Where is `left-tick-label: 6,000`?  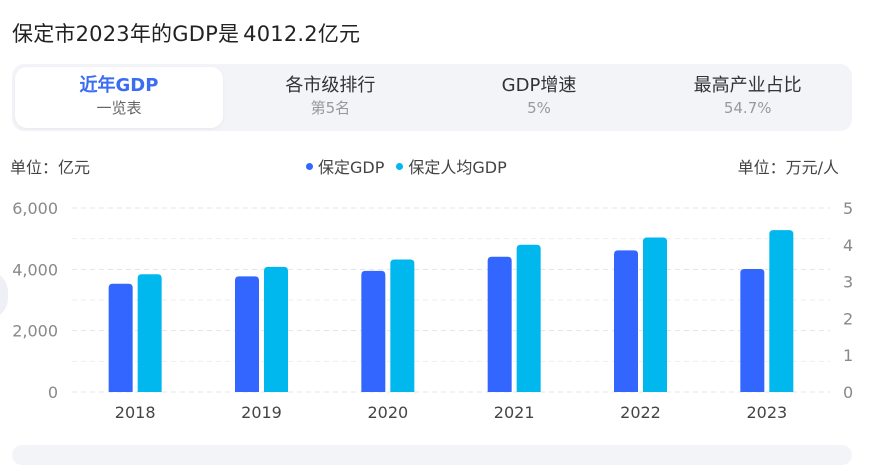 left-tick-label: 6,000 is located at coordinates (35, 208).